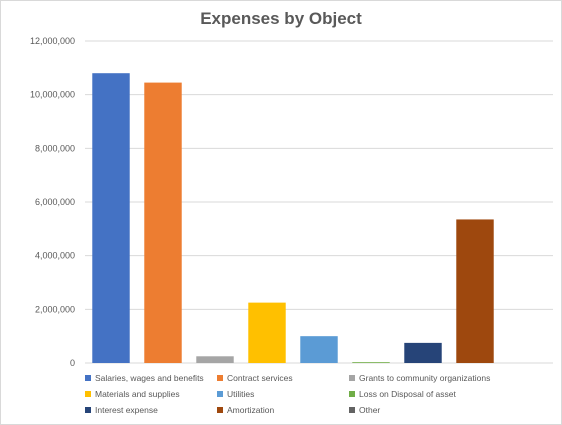 The width and height of the screenshot is (562, 425). Describe the element at coordinates (241, 394) in the screenshot. I see `legend-label: Utilities` at that location.